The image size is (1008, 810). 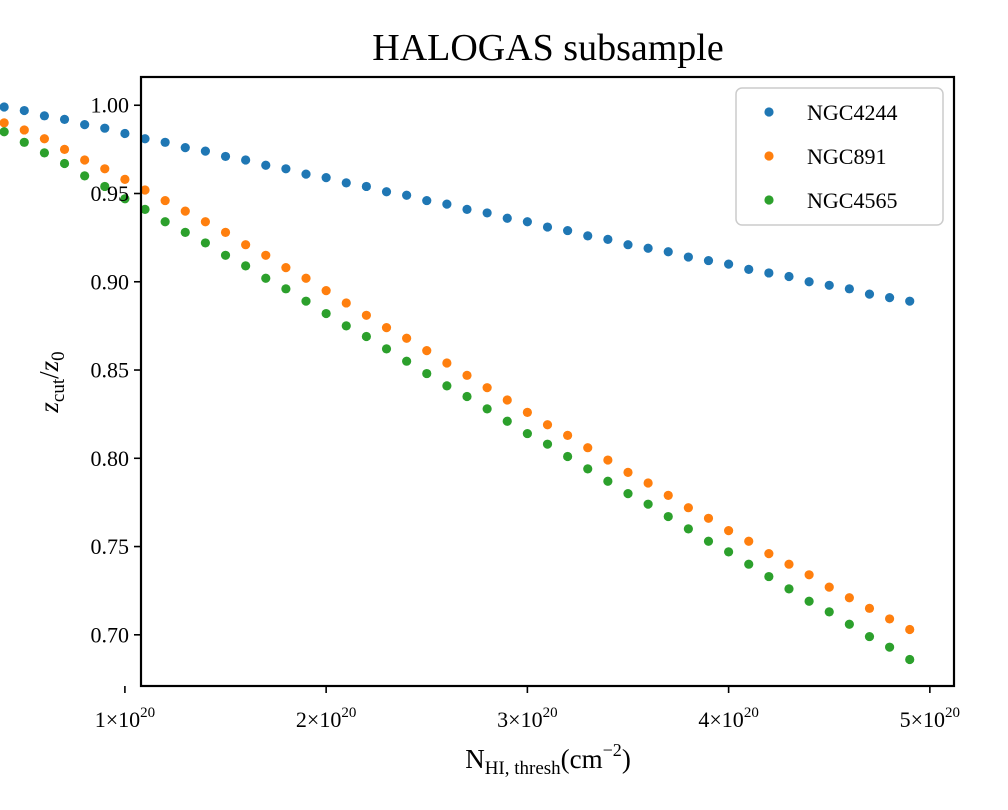 I want to click on legend: NGC4244 NGC891 NGC4565, so click(x=839, y=156).